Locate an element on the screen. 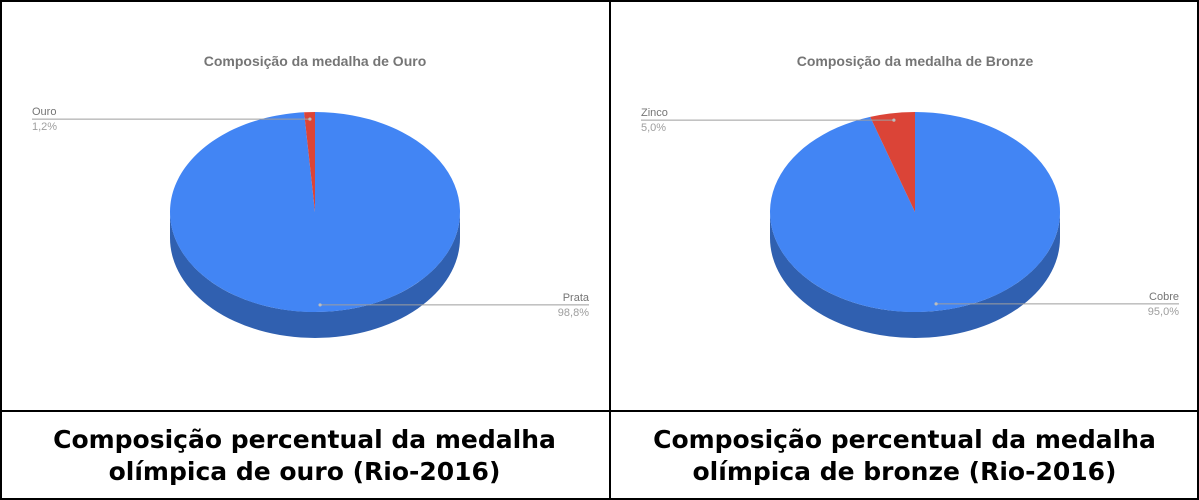  slice-label: Prata is located at coordinates (576, 298).